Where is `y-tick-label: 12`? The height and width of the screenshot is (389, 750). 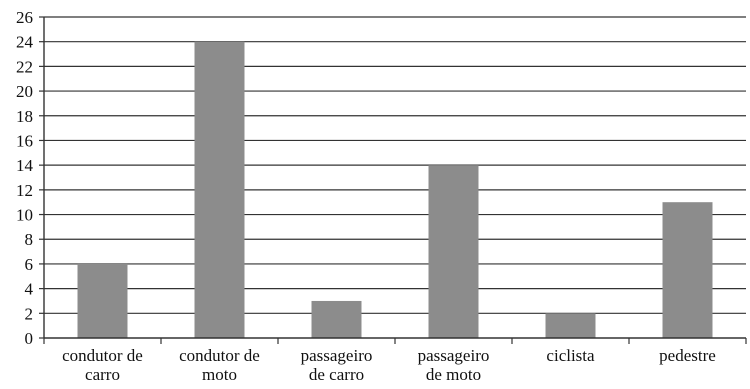
y-tick-label: 12 is located at coordinates (24, 190).